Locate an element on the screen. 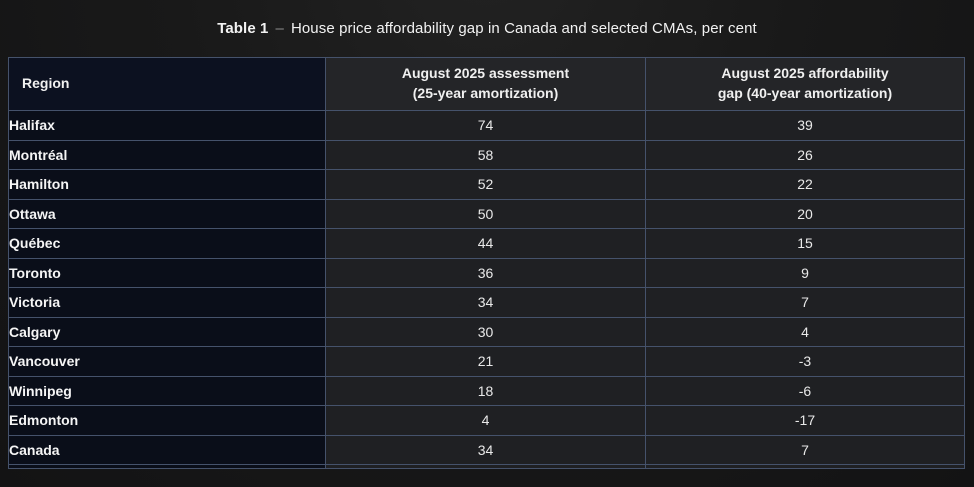  assessment-cell: 74 is located at coordinates (485, 125).